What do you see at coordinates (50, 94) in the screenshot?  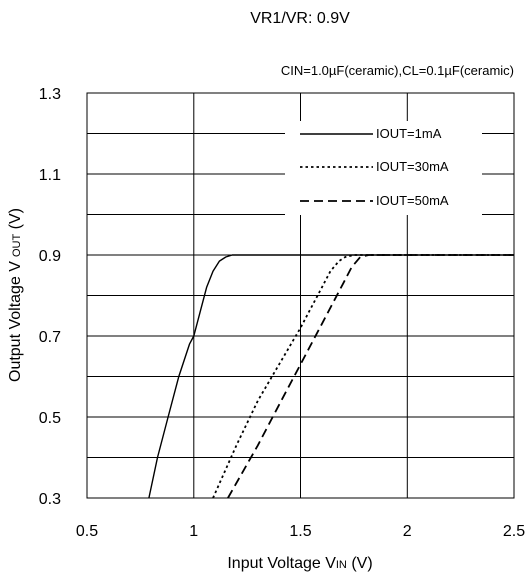 I see `y-tick-label: 1.3` at bounding box center [50, 94].